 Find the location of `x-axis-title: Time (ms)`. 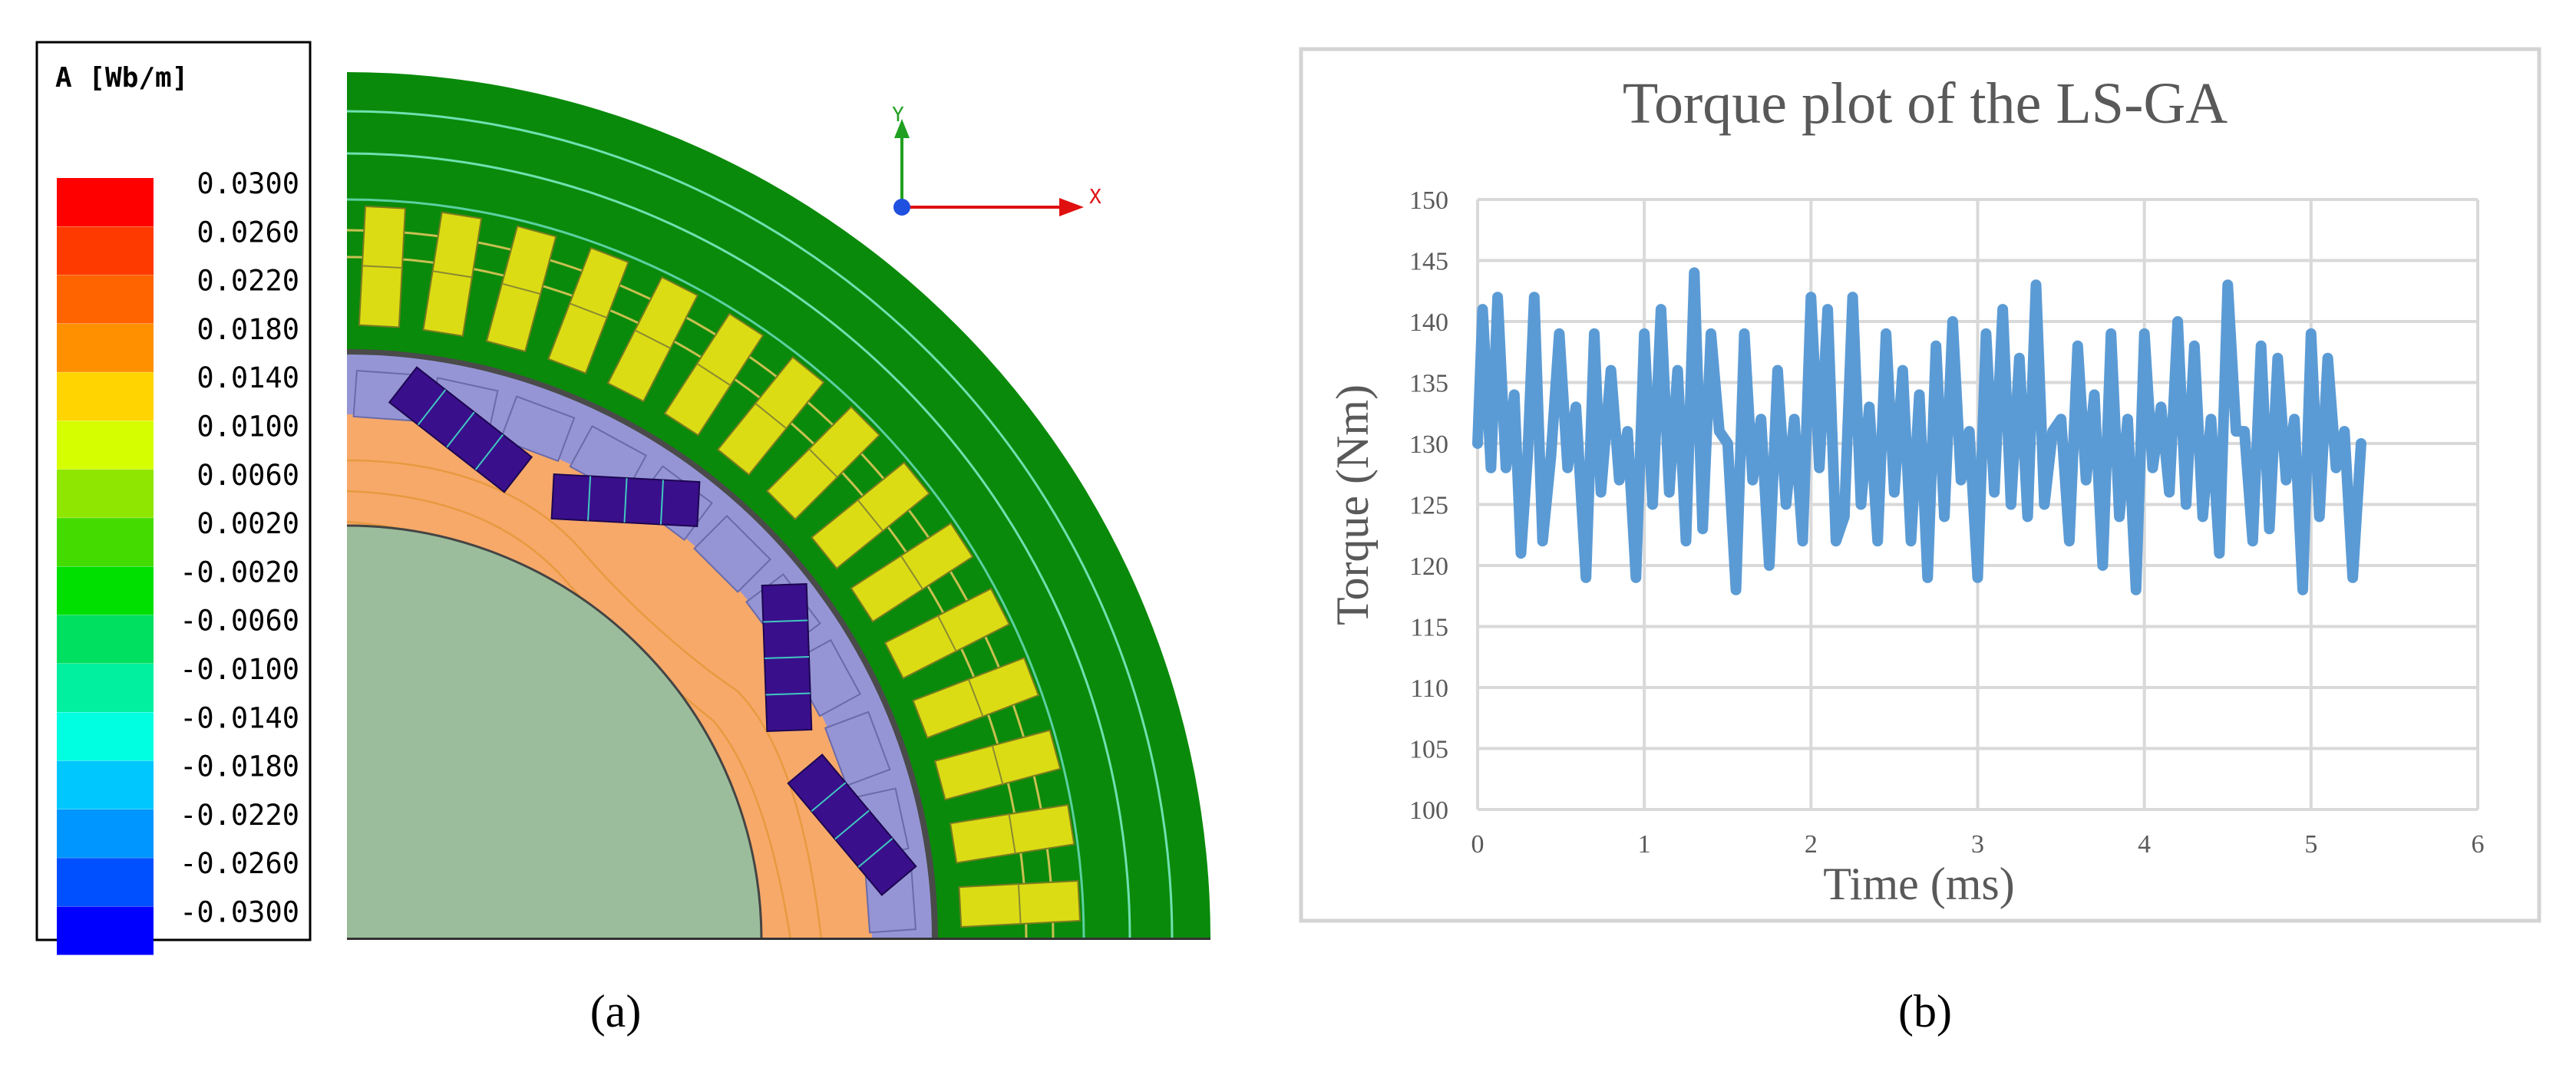

x-axis-title: Time (ms) is located at coordinates (1919, 884).